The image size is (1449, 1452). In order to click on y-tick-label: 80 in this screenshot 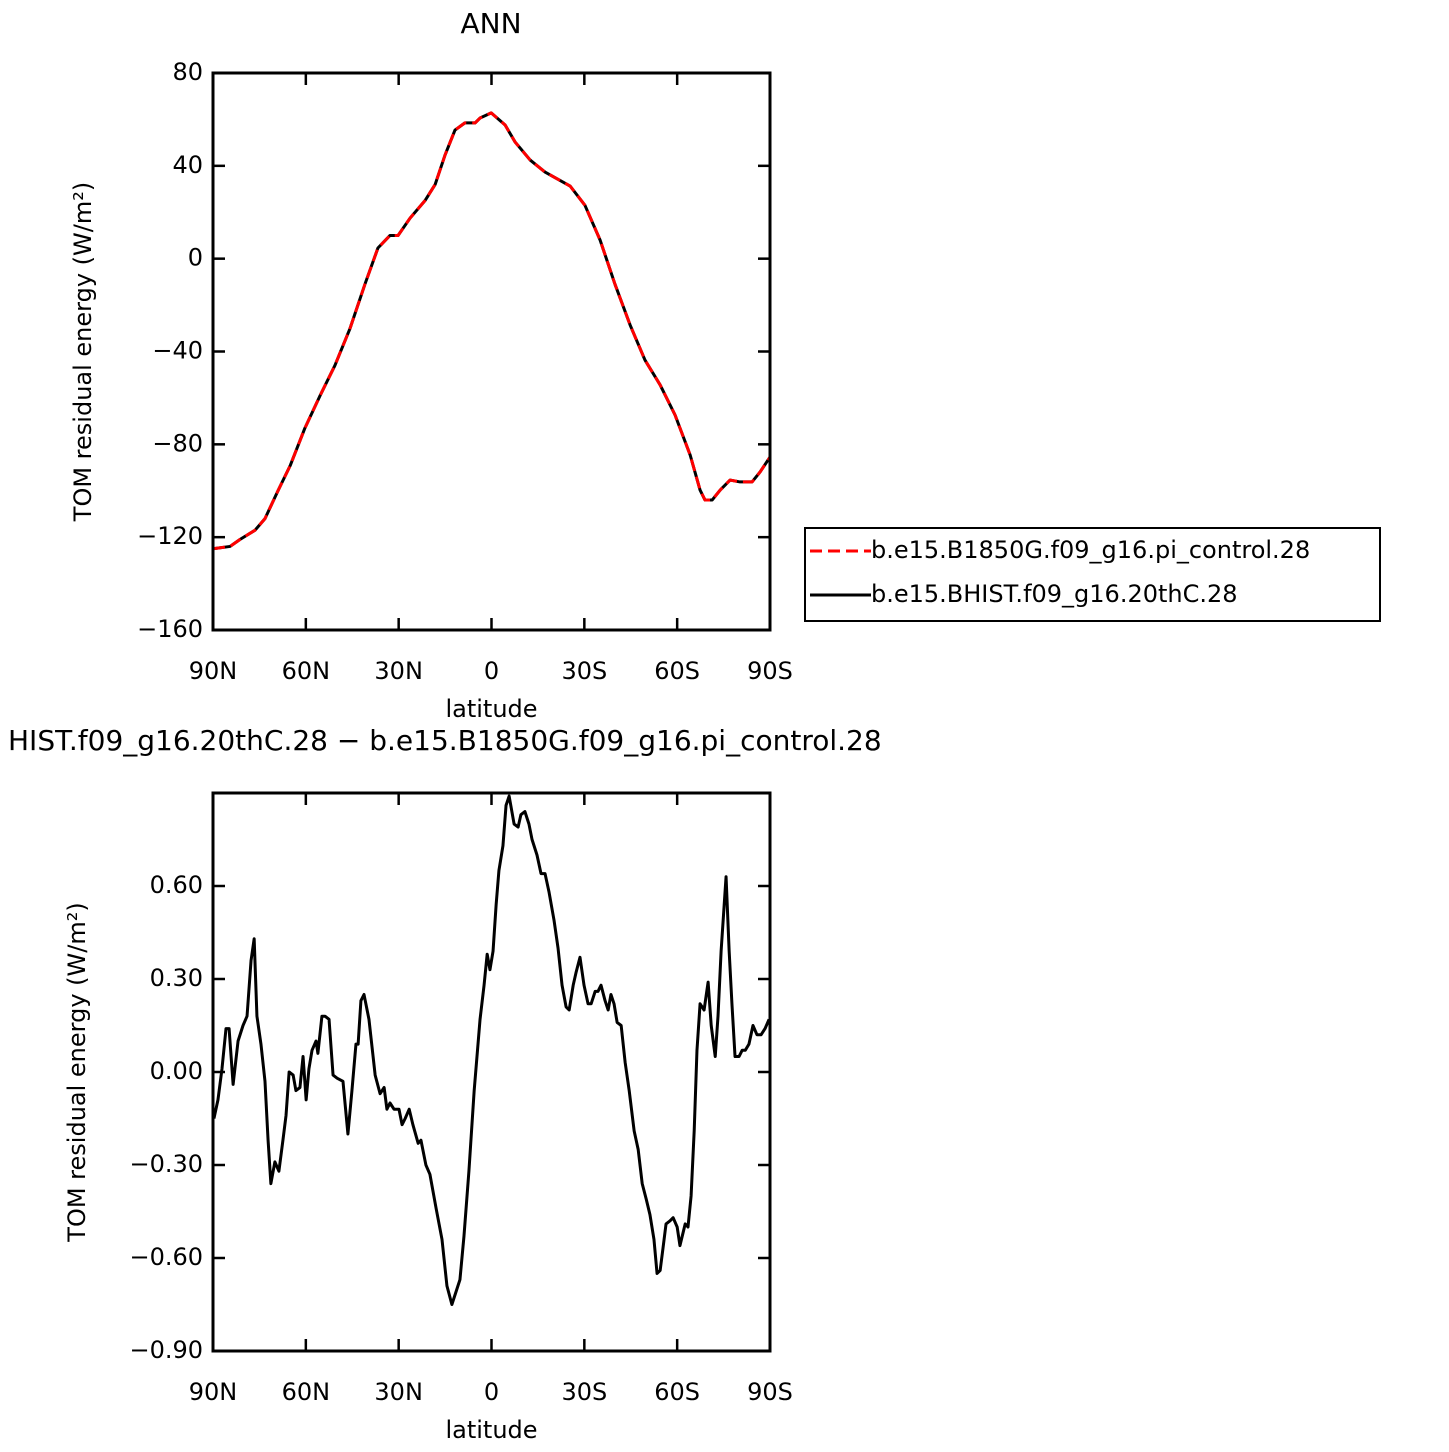, I will do `click(187, 72)`.